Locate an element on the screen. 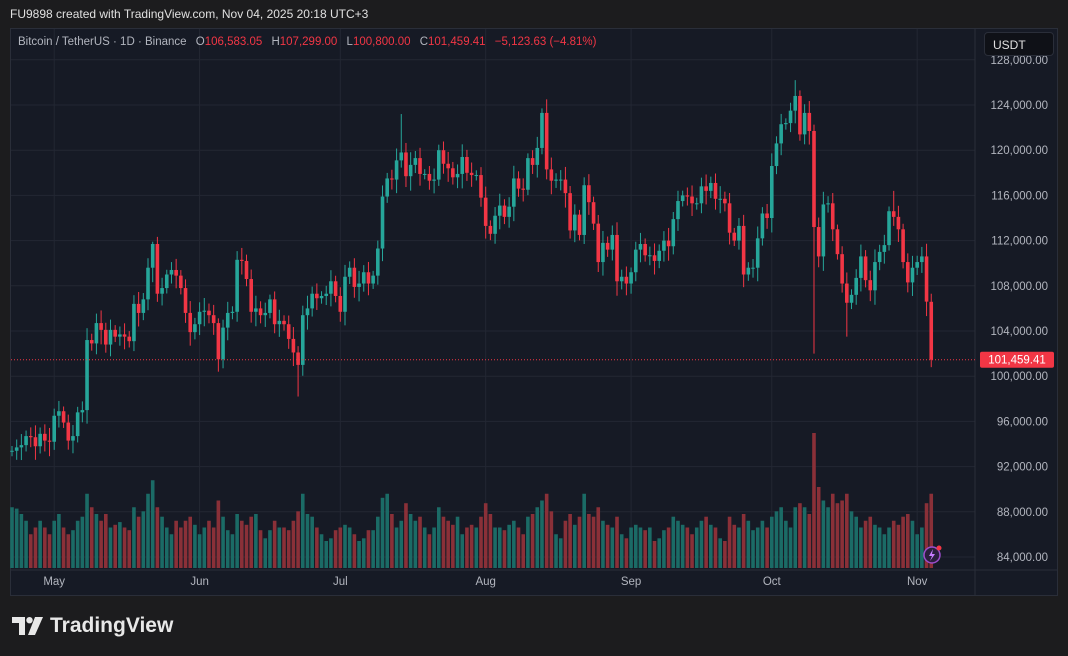 This screenshot has height=656, width=1068. high-value: 107,299.00 is located at coordinates (308, 42).